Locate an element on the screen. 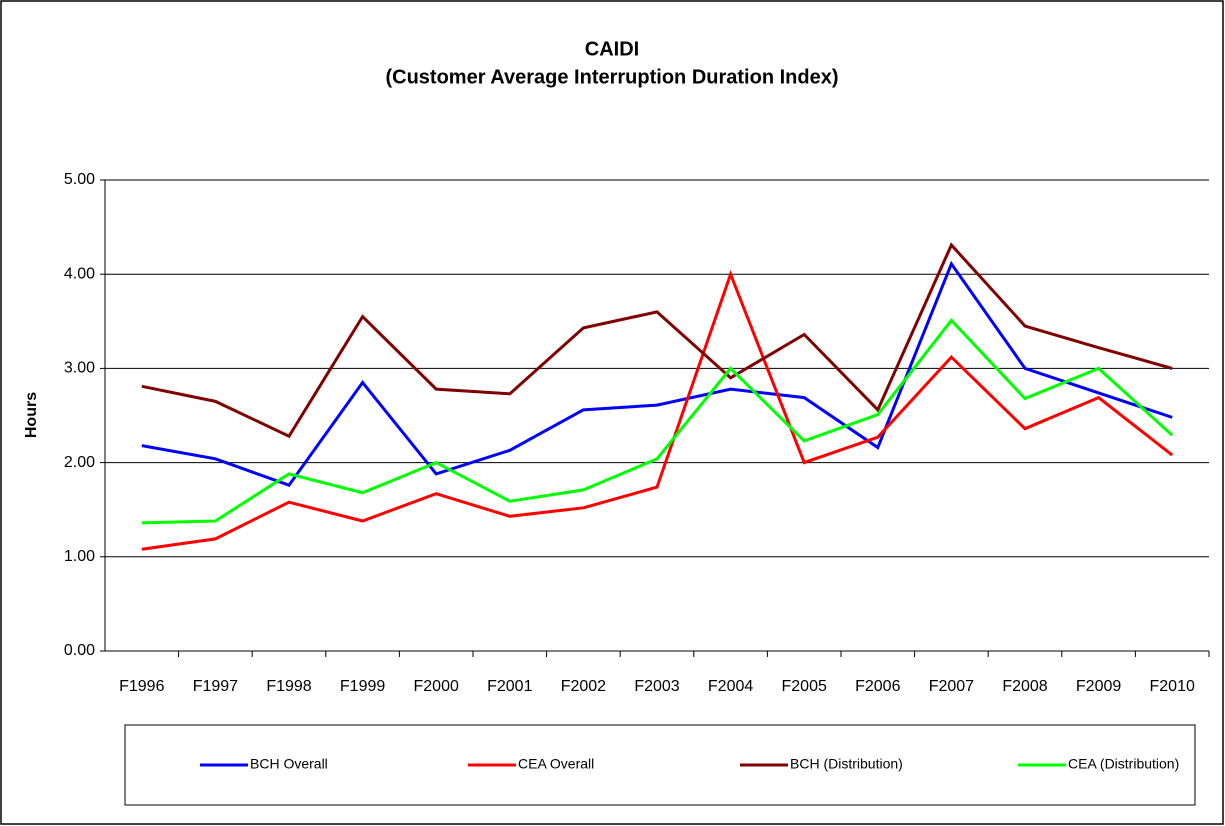 The width and height of the screenshot is (1225, 826). y-axis-label: Hours is located at coordinates (31, 415).